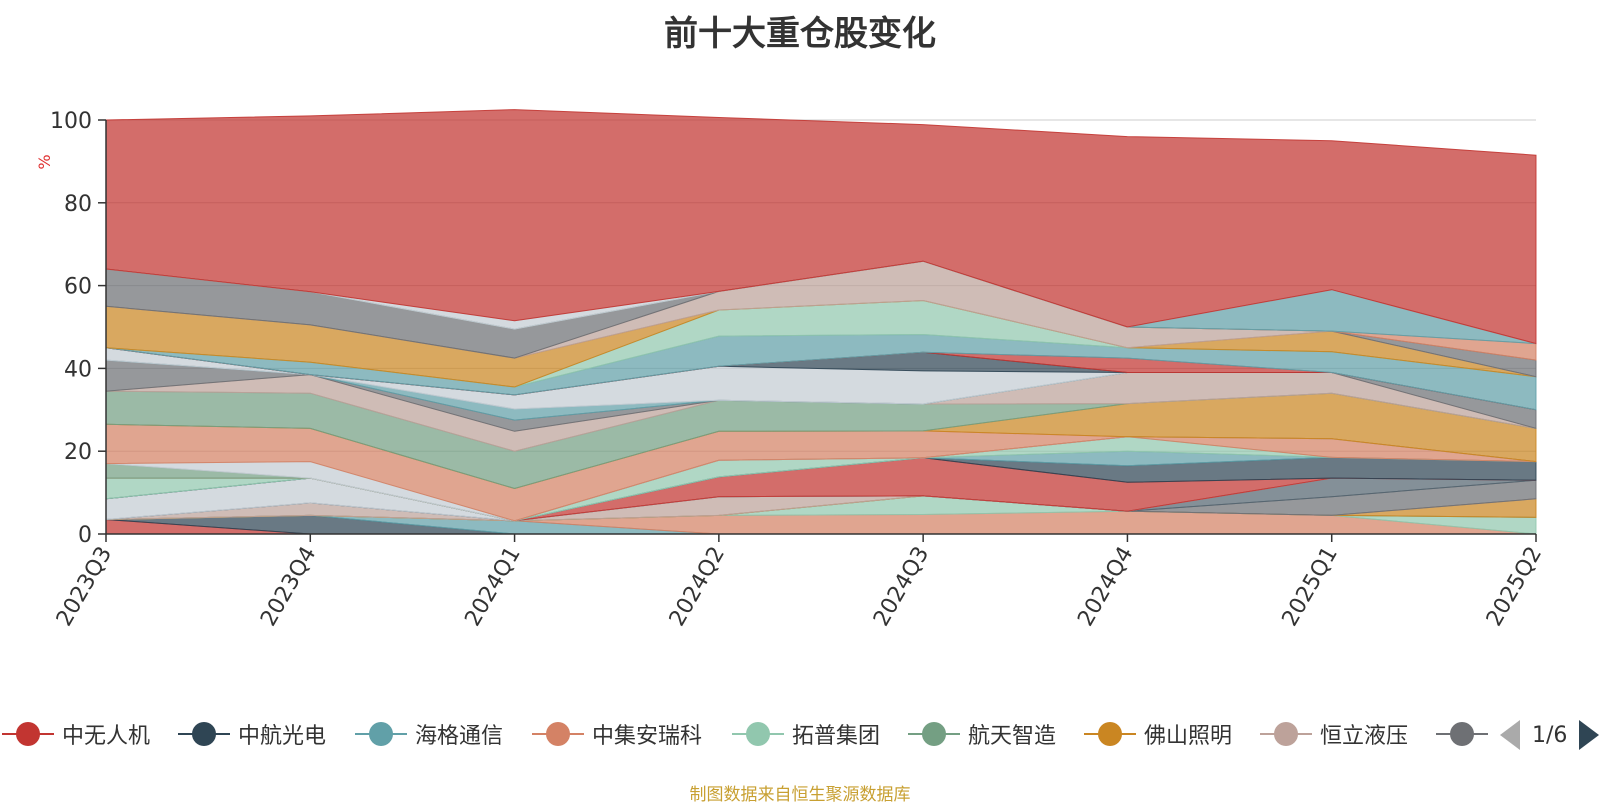 Image resolution: width=1600 pixels, height=805 pixels. I want to click on y-axis-label: %, so click(44, 161).